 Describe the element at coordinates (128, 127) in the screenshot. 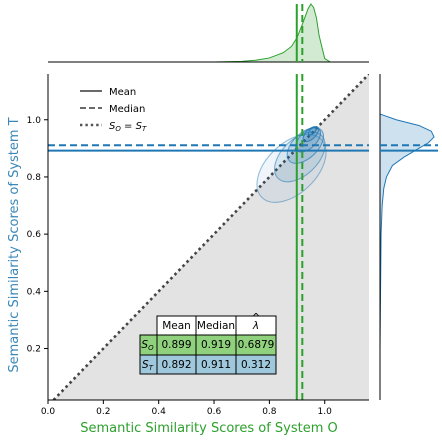

I see `legend-label: SO = ST` at that location.